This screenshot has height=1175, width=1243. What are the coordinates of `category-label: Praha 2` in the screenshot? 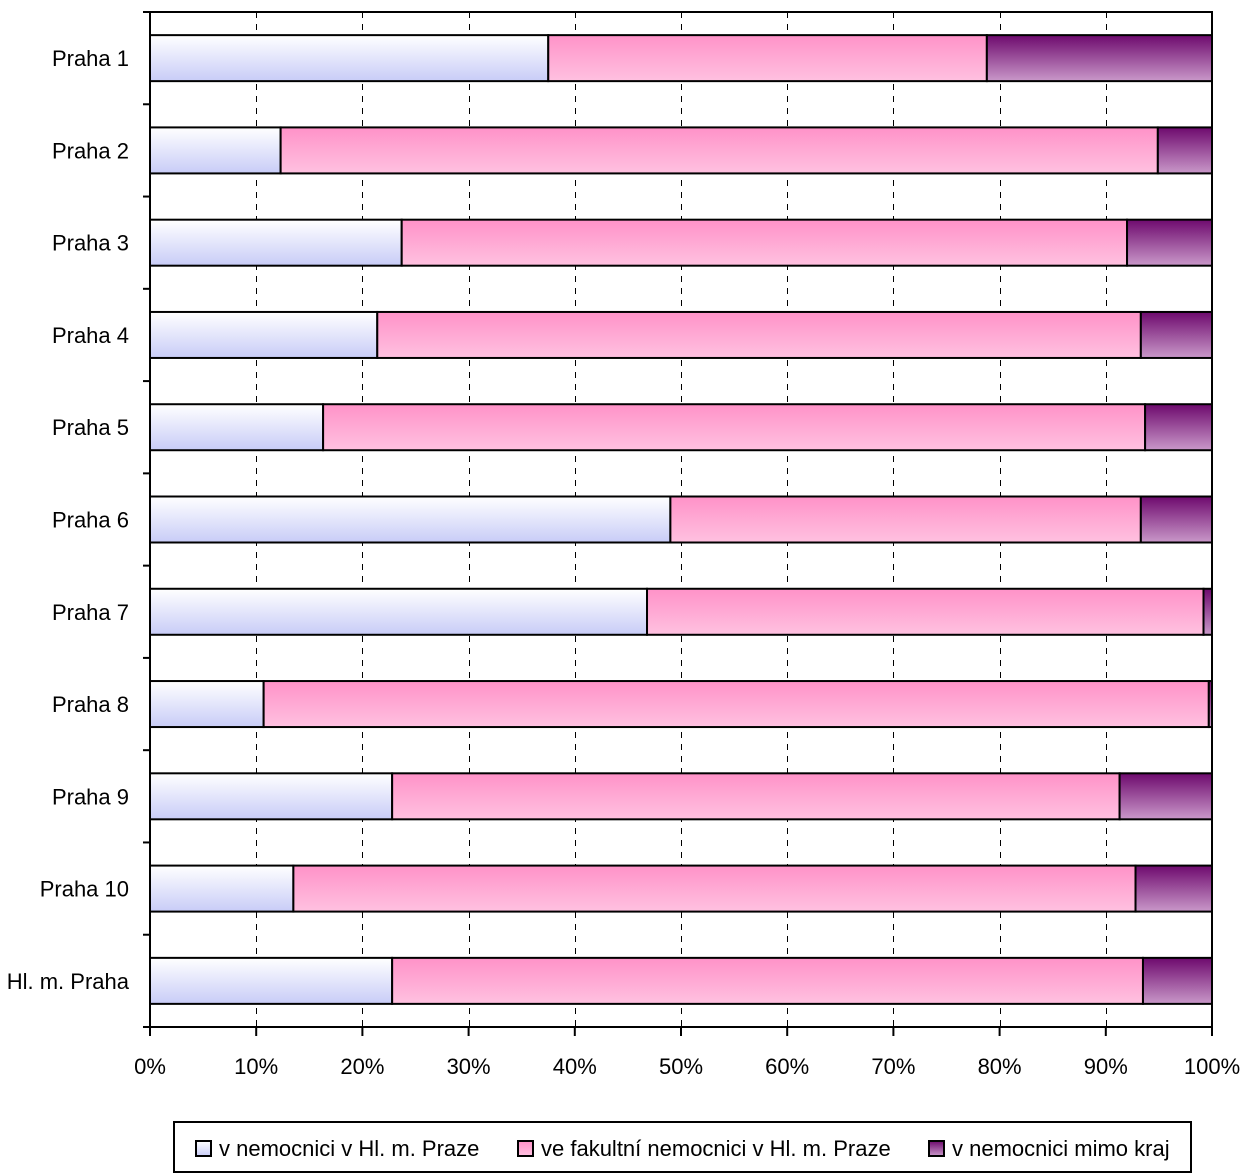 It's located at (90, 150).